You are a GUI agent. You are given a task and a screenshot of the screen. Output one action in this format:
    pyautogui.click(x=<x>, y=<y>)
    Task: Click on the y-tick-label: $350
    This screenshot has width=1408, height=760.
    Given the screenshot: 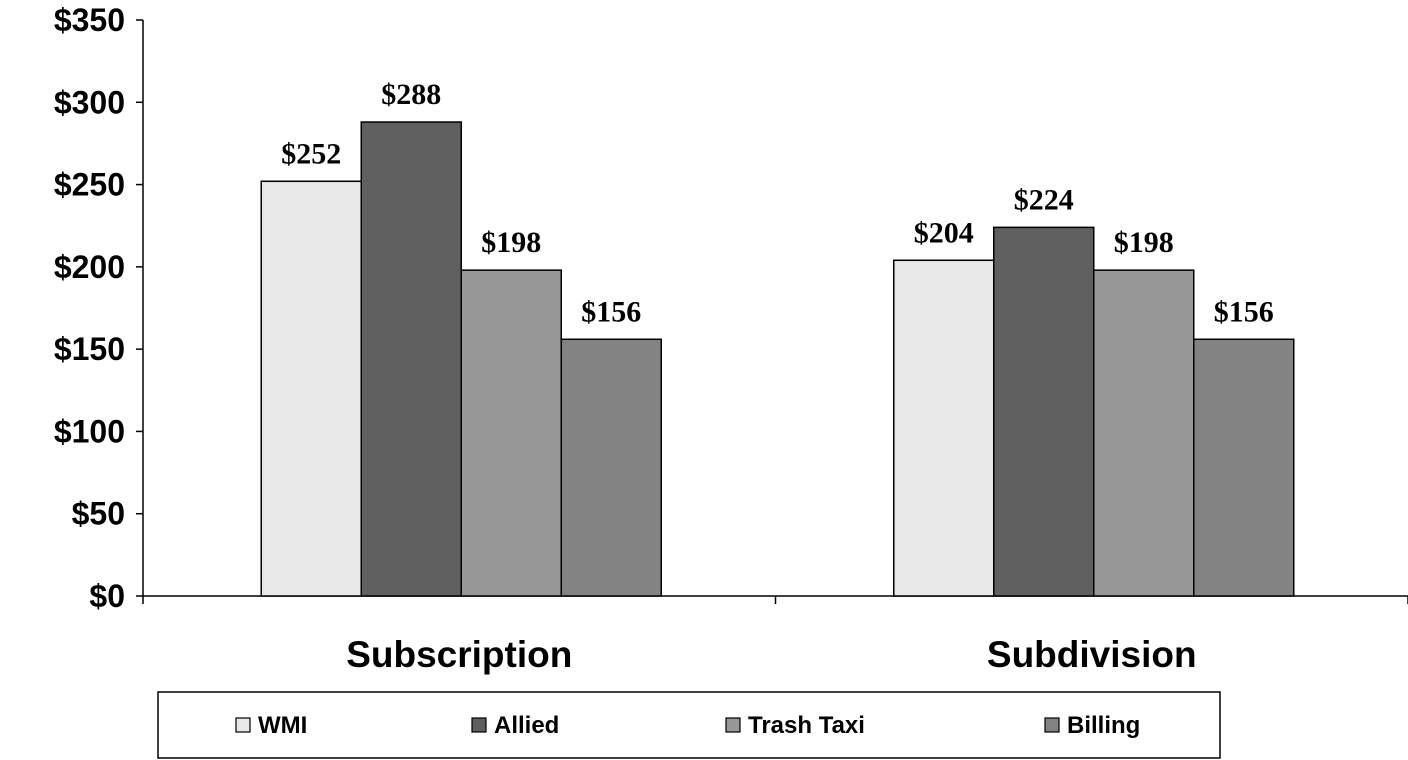 What is the action you would take?
    pyautogui.click(x=89, y=20)
    